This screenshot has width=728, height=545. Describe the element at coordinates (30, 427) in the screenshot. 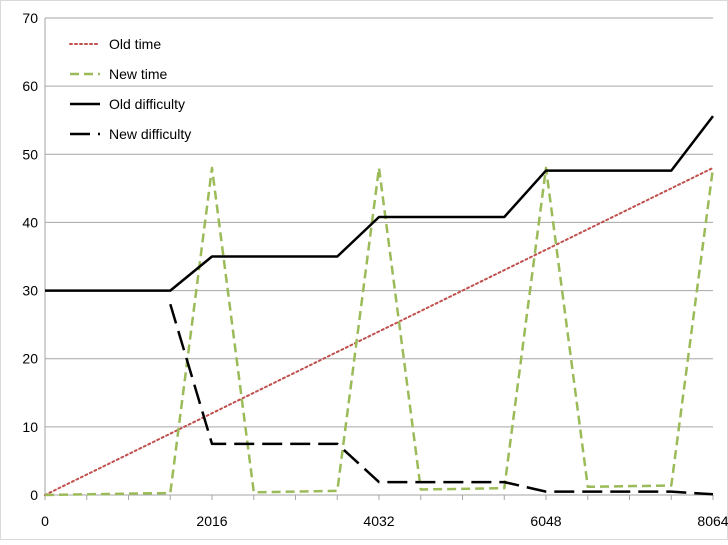

I see `y-tick-label-10: 10` at that location.